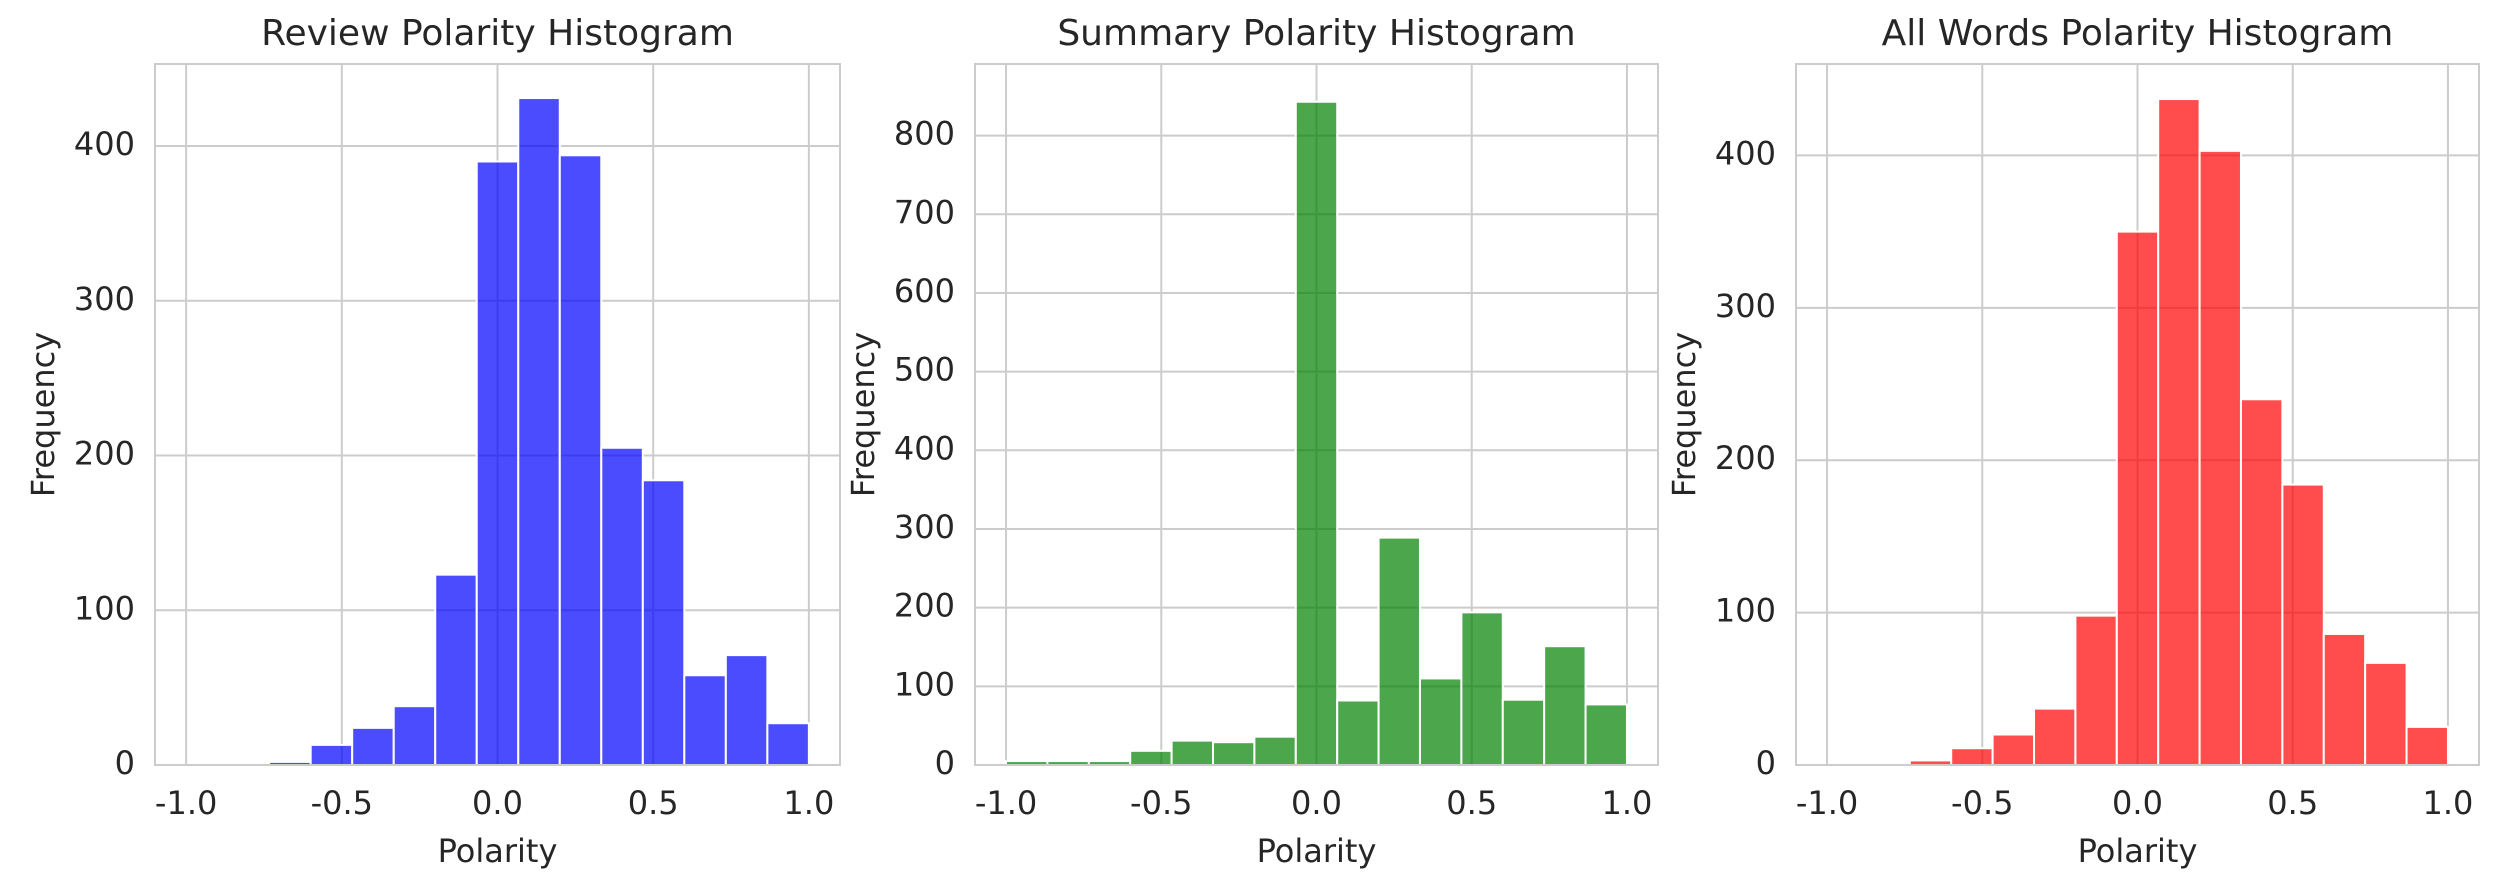  What do you see at coordinates (924, 212) in the screenshot?
I see `y-tick-label: 700` at bounding box center [924, 212].